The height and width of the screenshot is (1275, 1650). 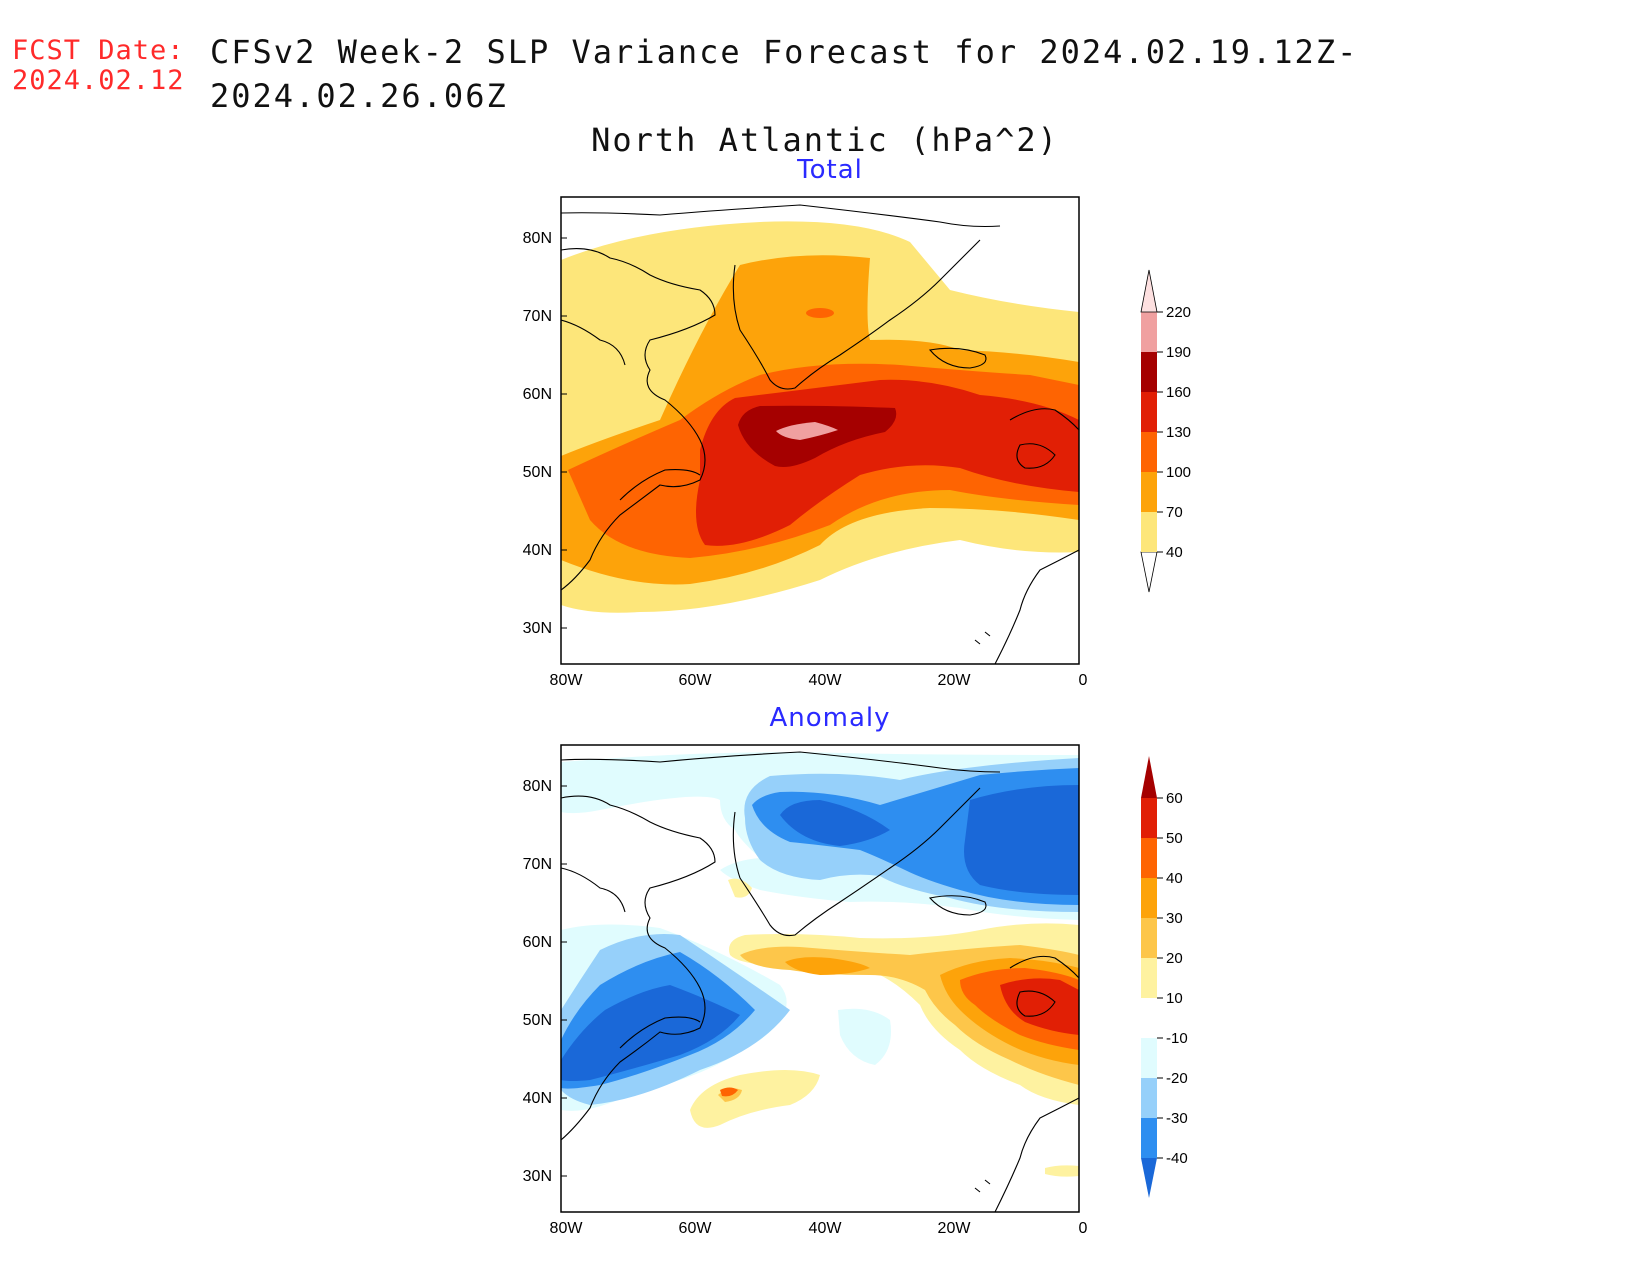 I want to click on colorbar-label: 130, so click(x=1178, y=432).